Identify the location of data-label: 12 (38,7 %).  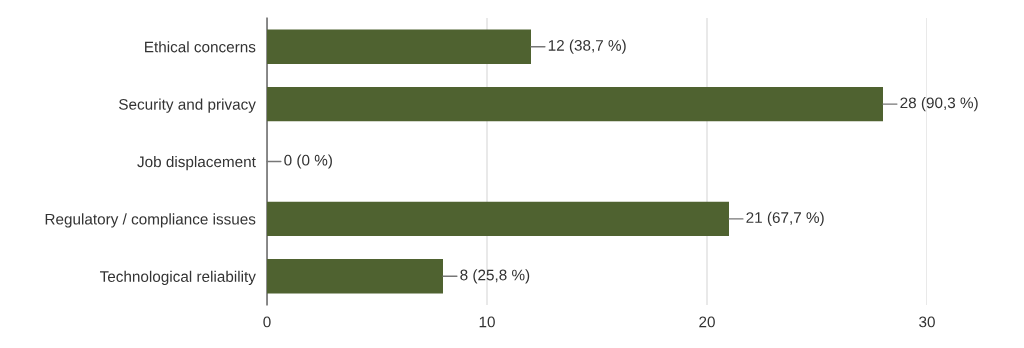
(587, 46).